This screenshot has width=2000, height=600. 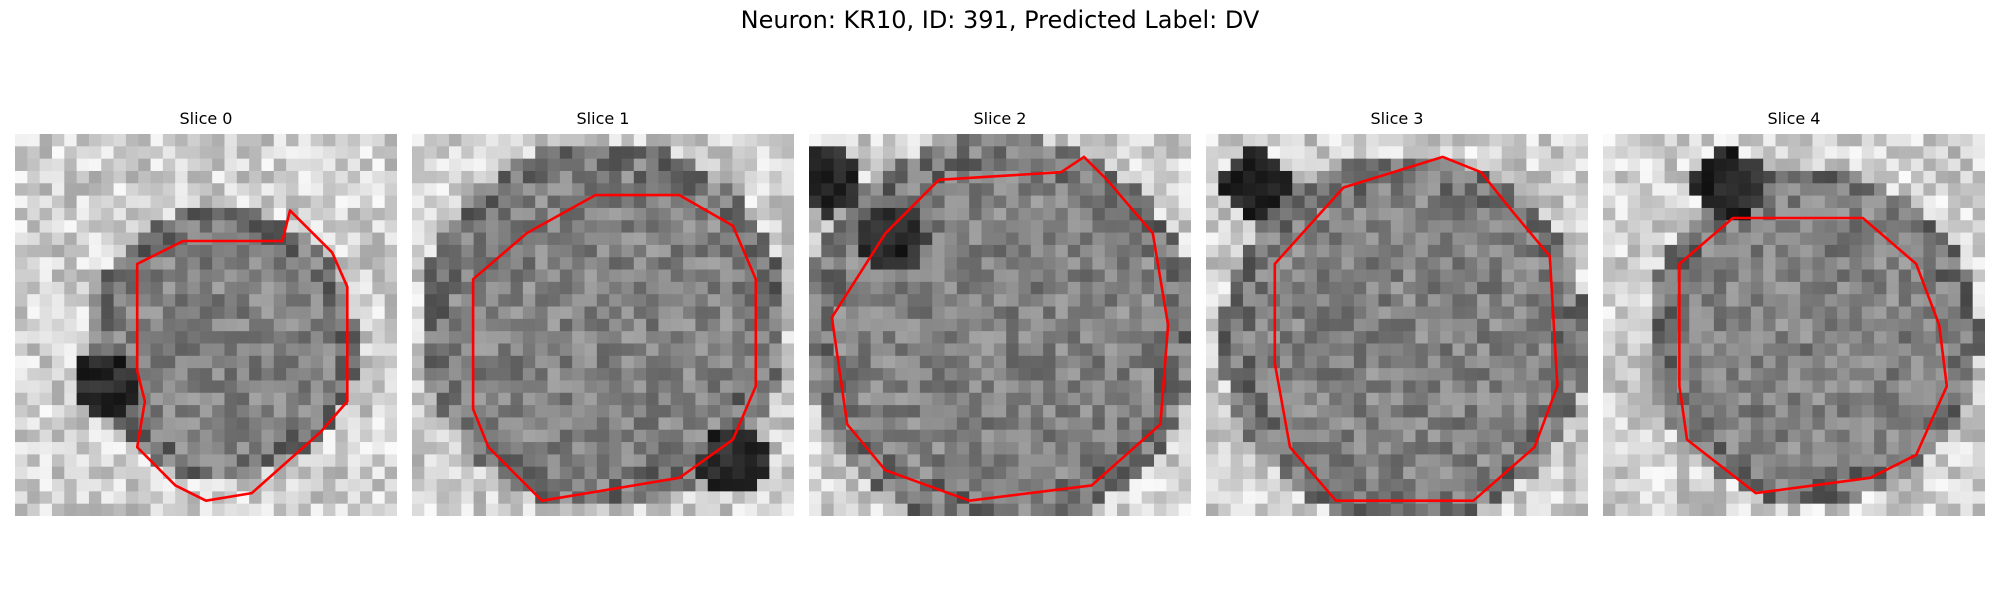 I want to click on contour-outline, so click(x=614, y=348).